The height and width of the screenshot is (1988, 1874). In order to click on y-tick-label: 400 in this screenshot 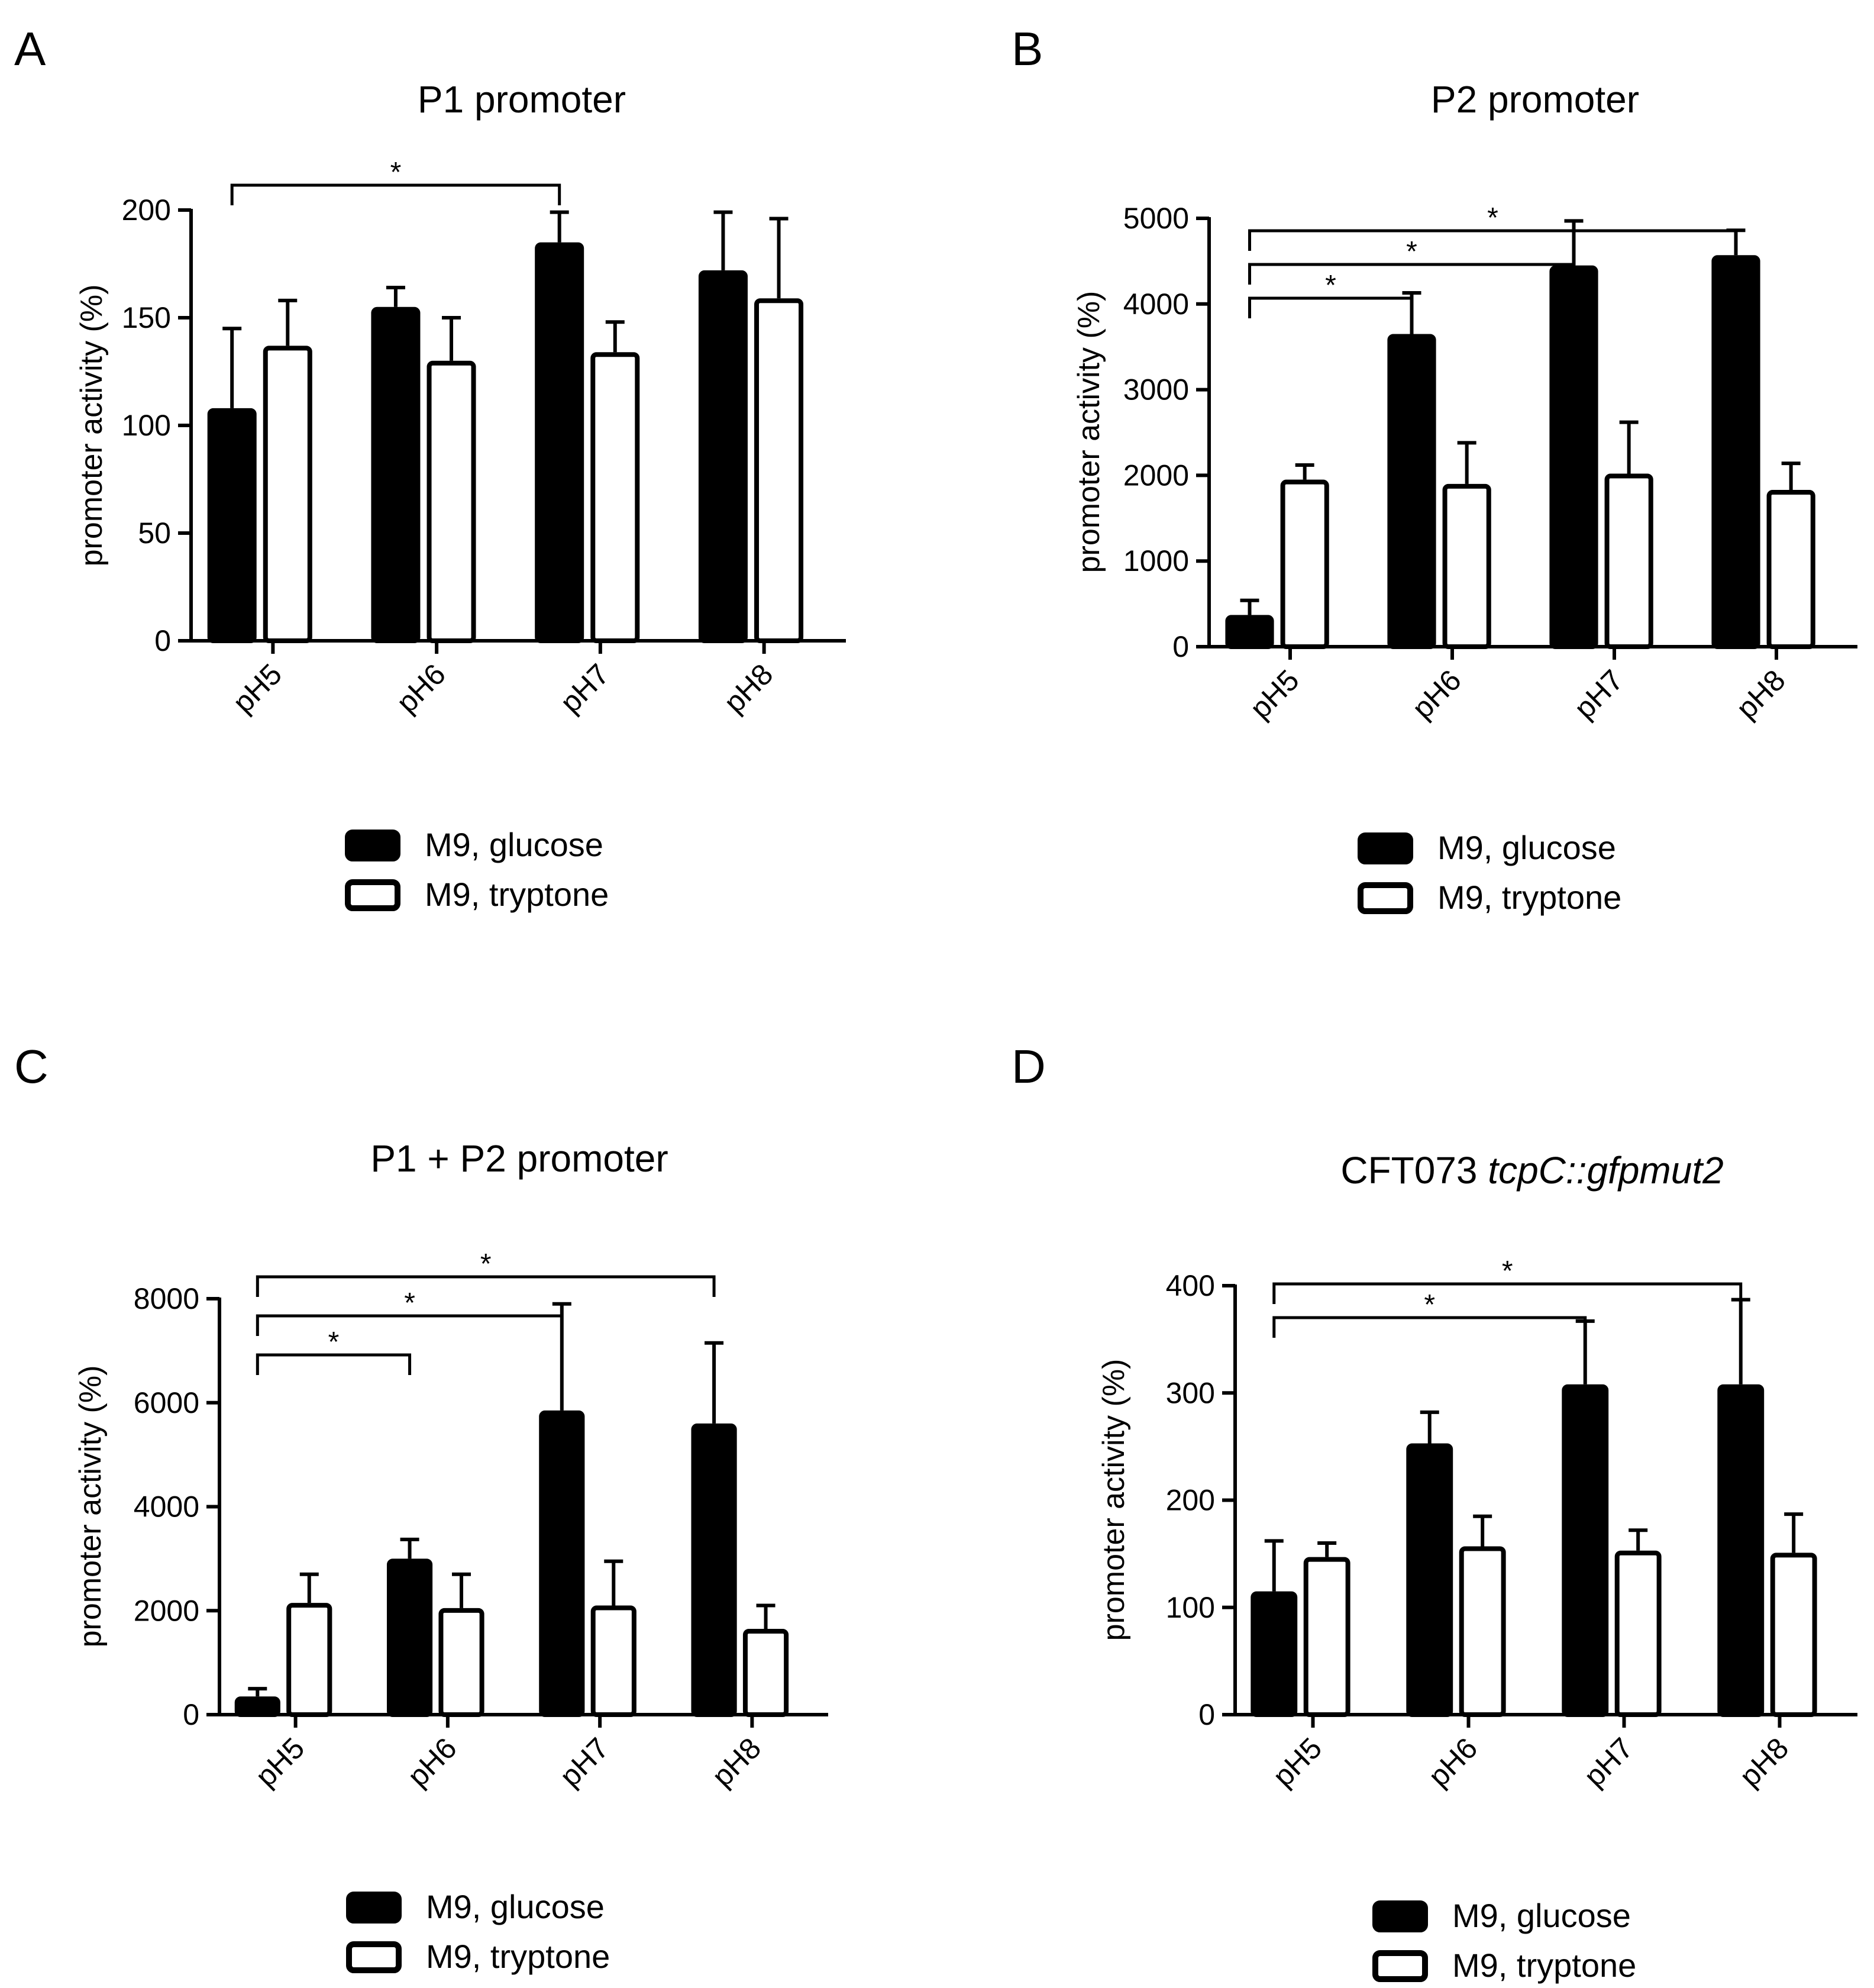, I will do `click(1191, 1285)`.